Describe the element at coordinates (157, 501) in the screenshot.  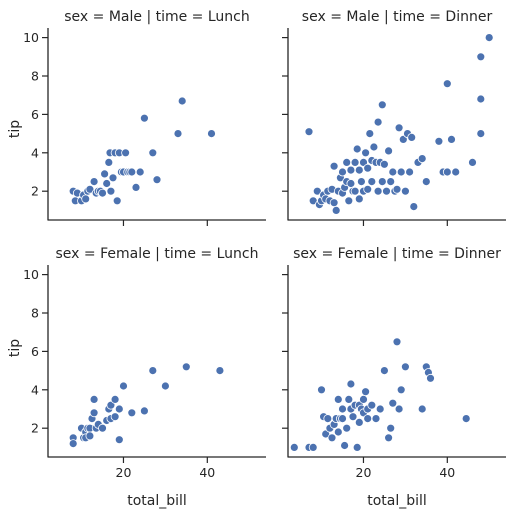
I see `x-axis-label-left: total_bill` at that location.